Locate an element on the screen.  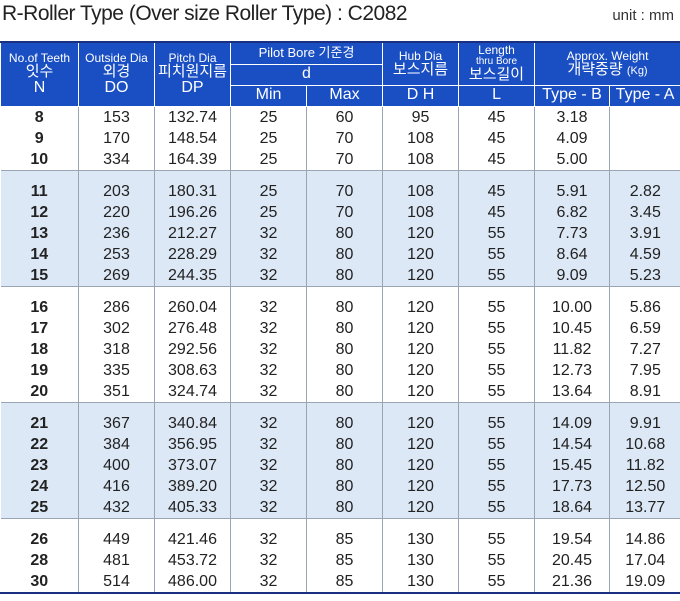
table-cell: 7.73 is located at coordinates (572, 233).